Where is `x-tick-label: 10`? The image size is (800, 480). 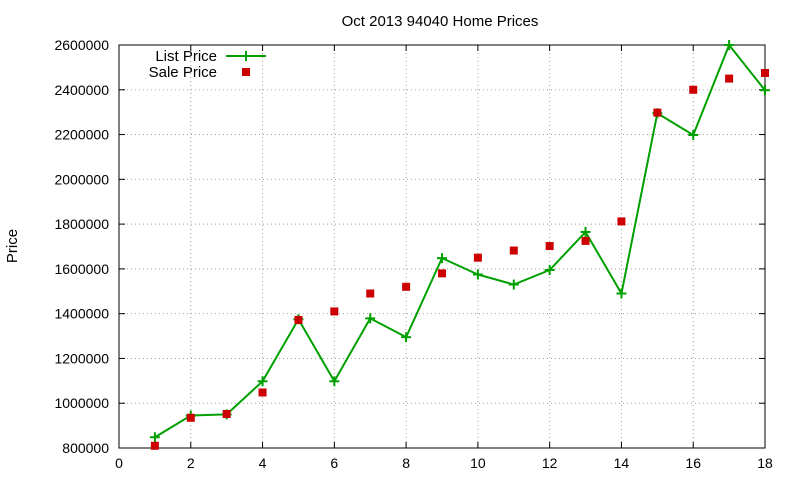
x-tick-label: 10 is located at coordinates (478, 463).